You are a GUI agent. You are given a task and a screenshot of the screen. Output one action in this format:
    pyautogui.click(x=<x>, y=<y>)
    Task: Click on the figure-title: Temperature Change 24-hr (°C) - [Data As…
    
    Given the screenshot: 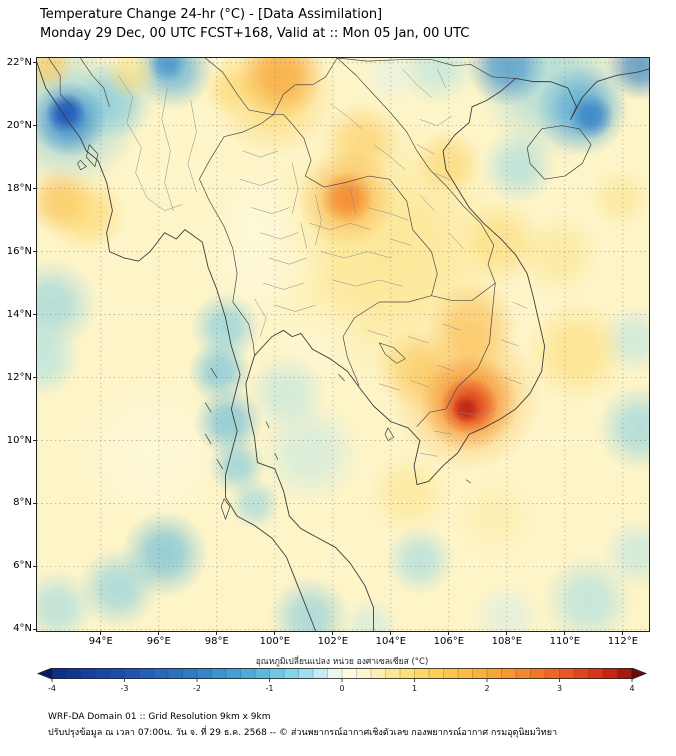 What is the action you would take?
    pyautogui.click(x=211, y=14)
    